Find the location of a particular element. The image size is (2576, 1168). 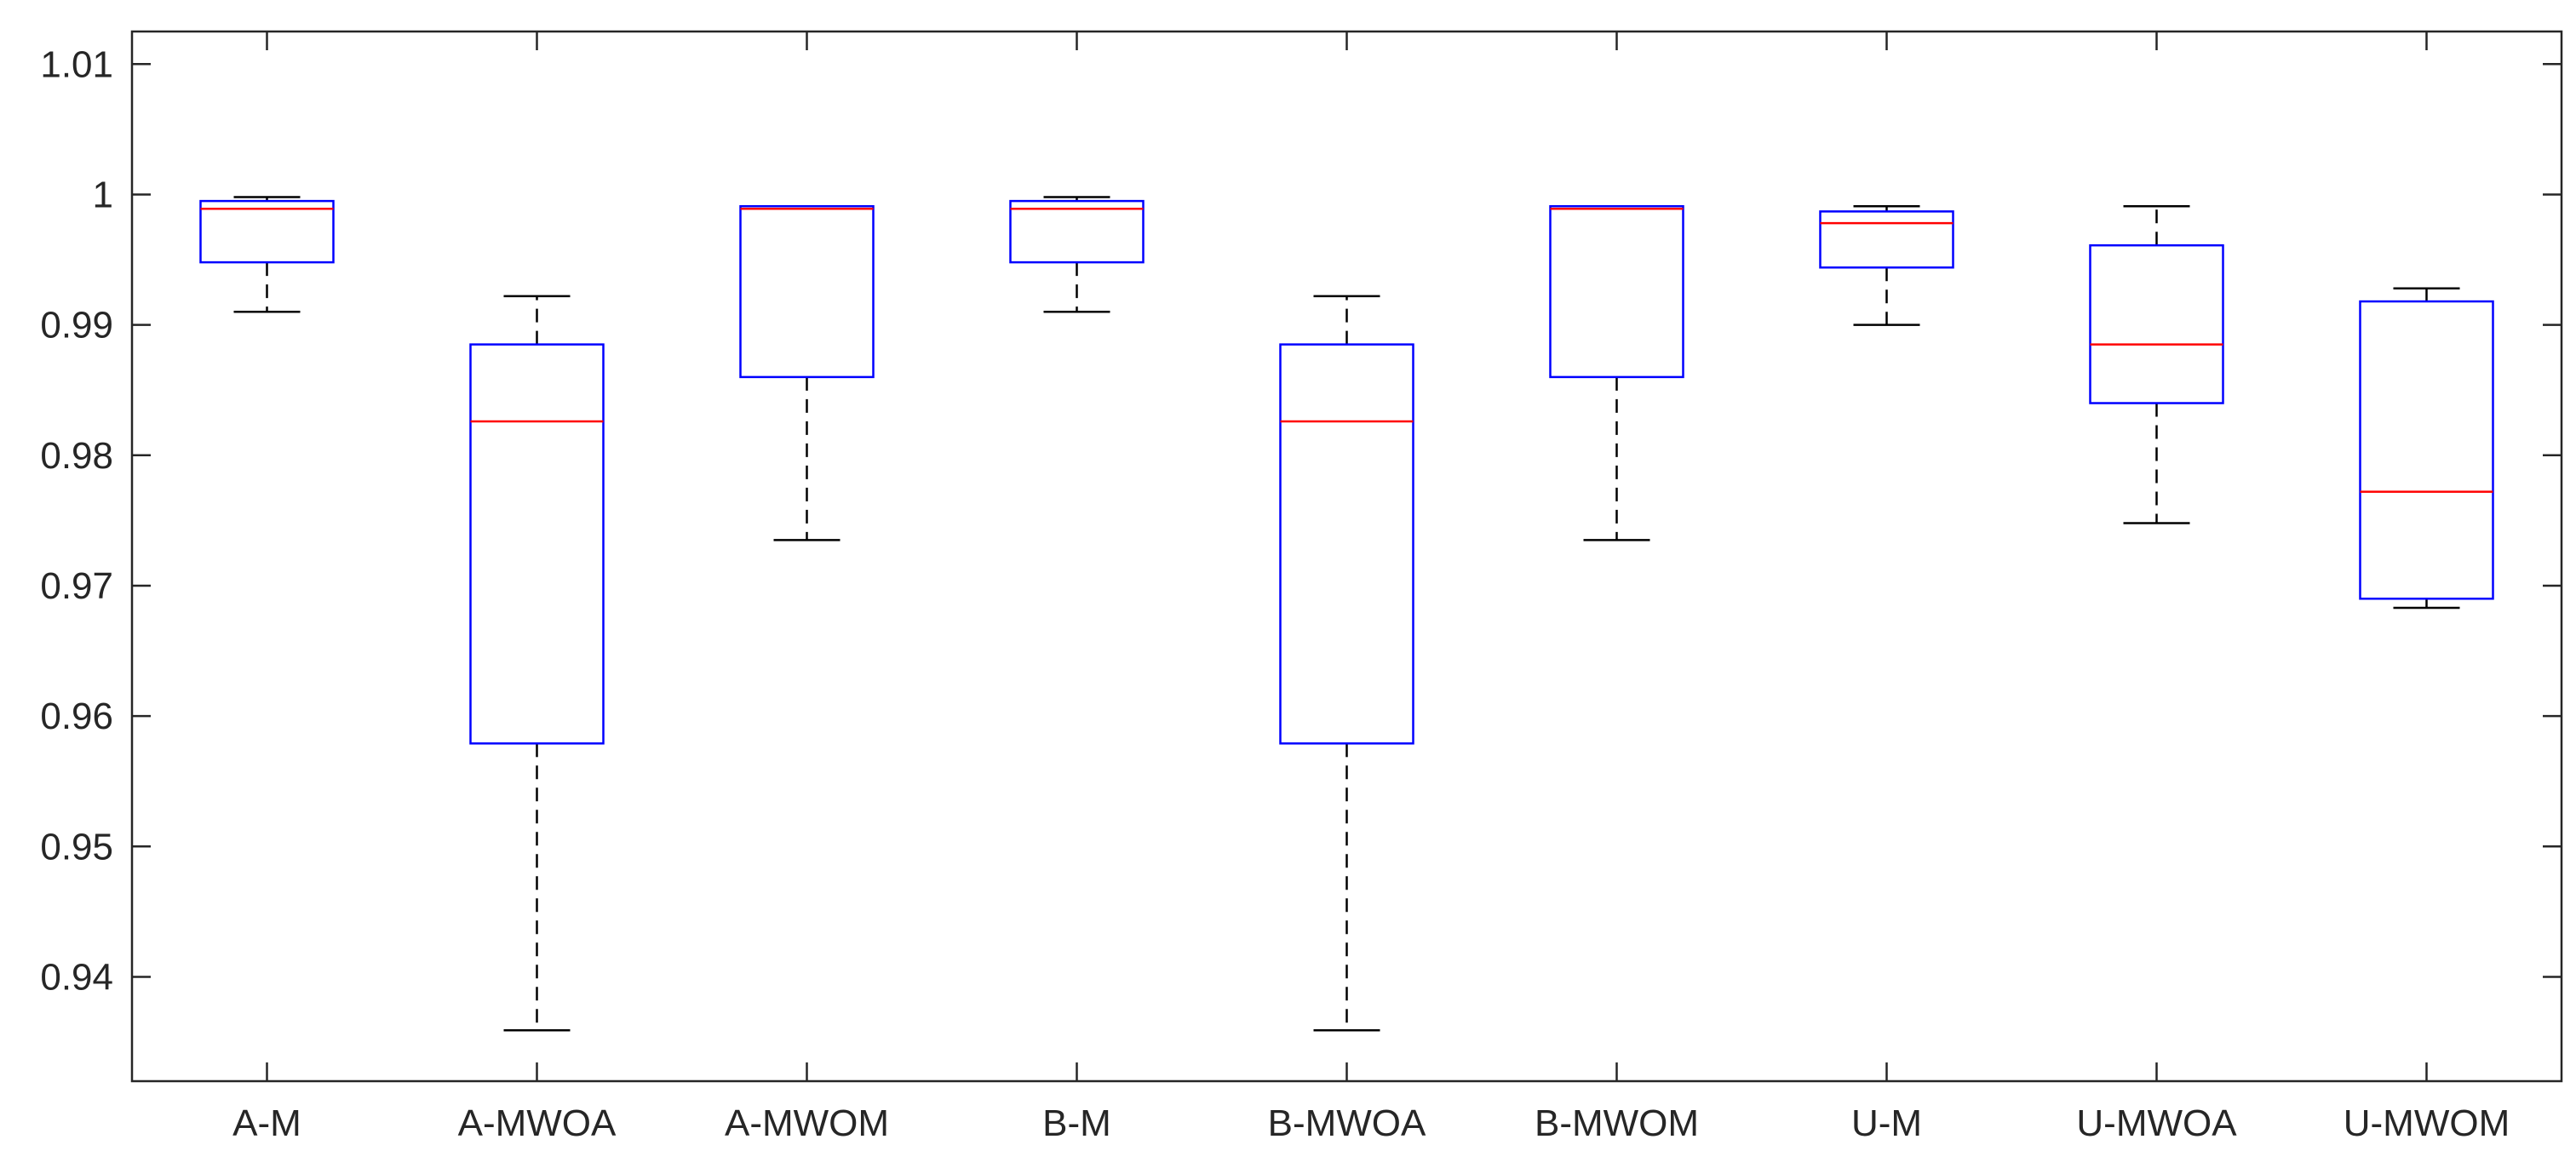

x-tick-label: U-MWOM is located at coordinates (2427, 1123).